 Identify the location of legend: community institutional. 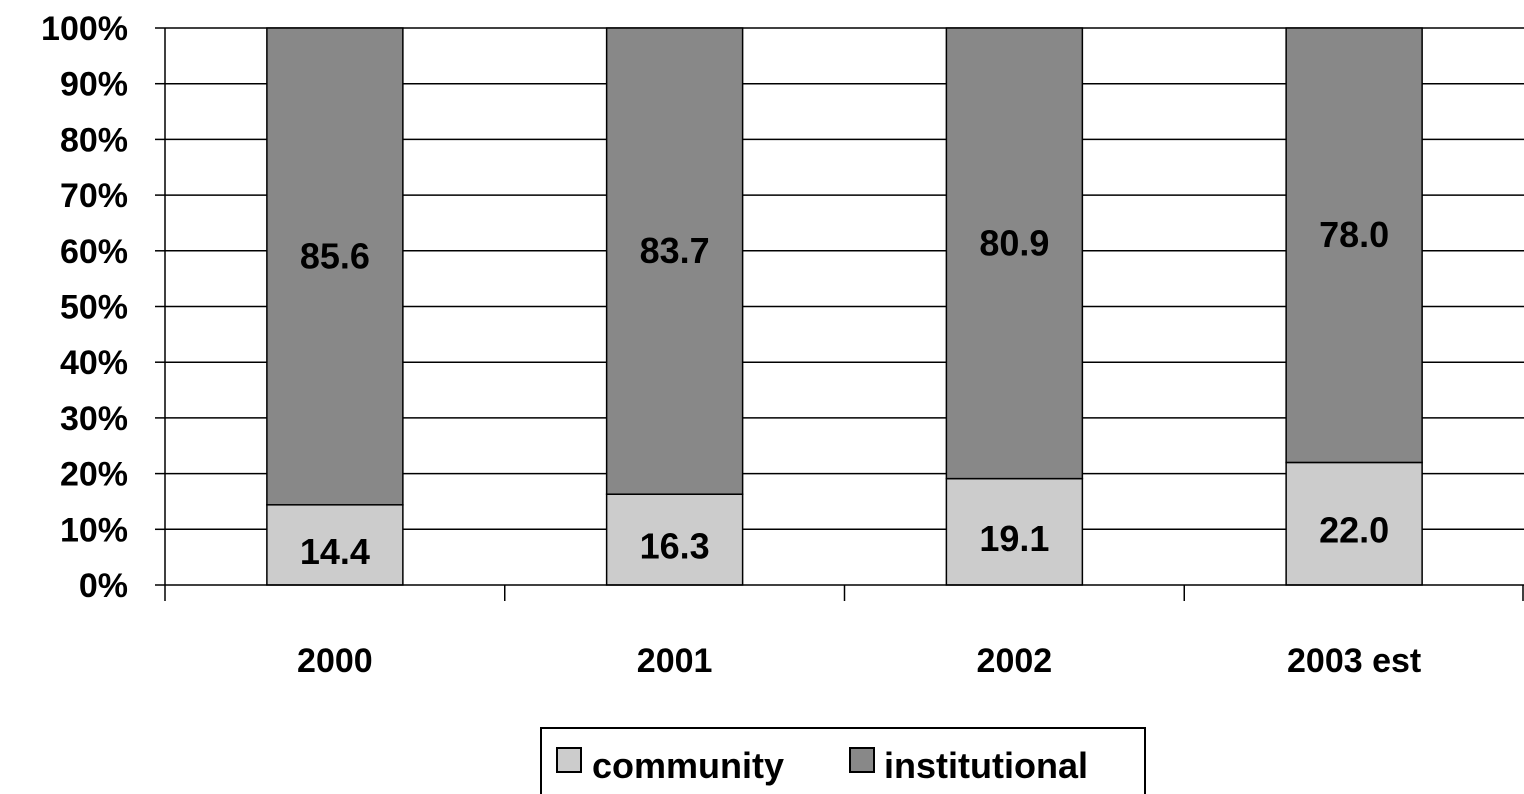
(843, 760).